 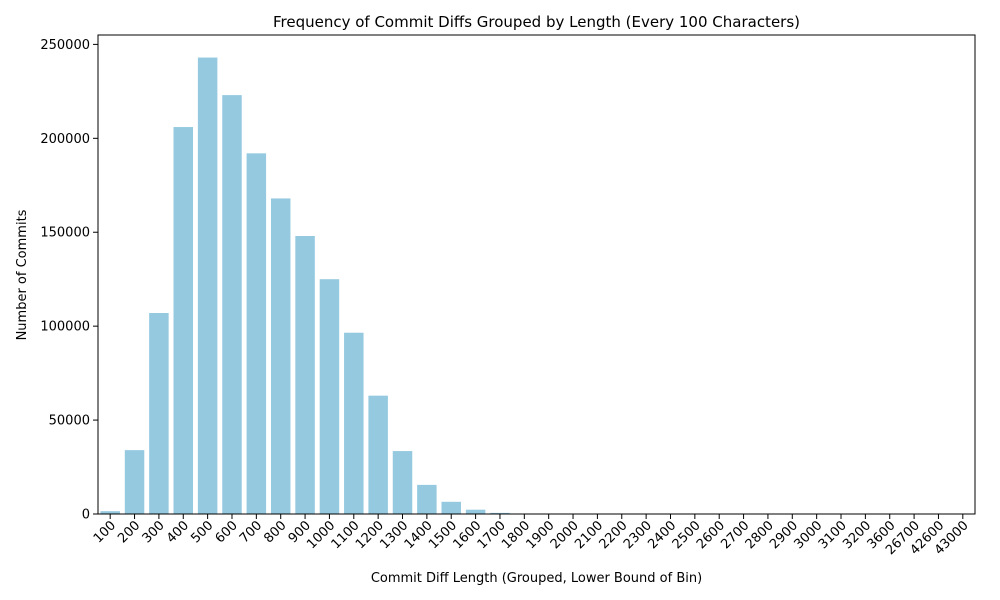 What do you see at coordinates (65, 139) in the screenshot?
I see `y-tick-label: 200000` at bounding box center [65, 139].